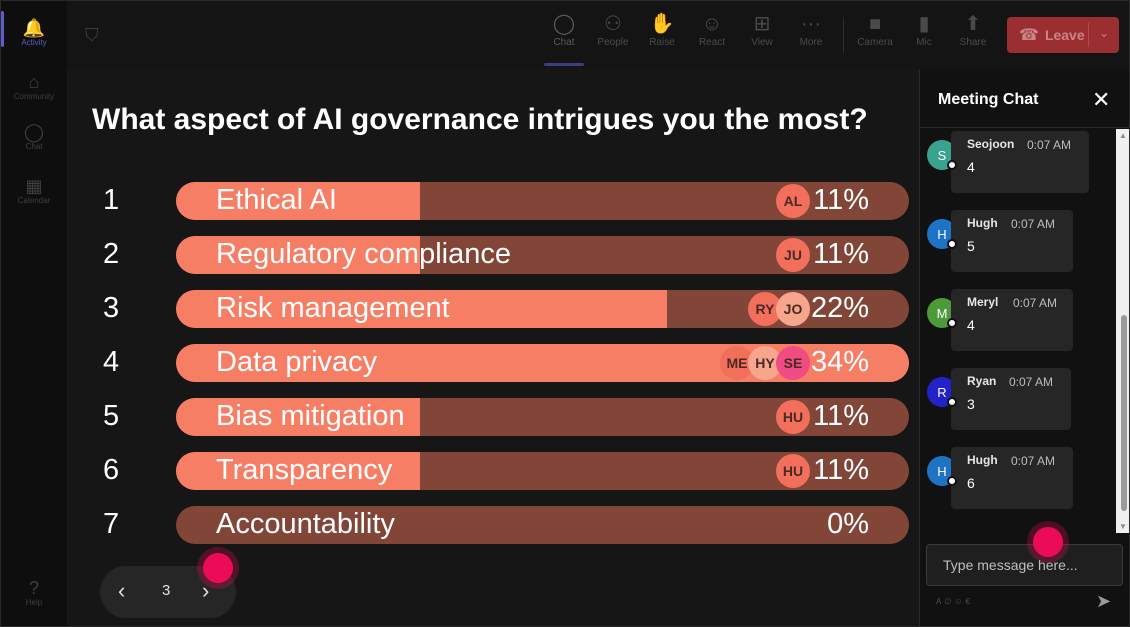 This screenshot has height=627, width=1130. I want to click on mic-icon: ▮, so click(924, 24).